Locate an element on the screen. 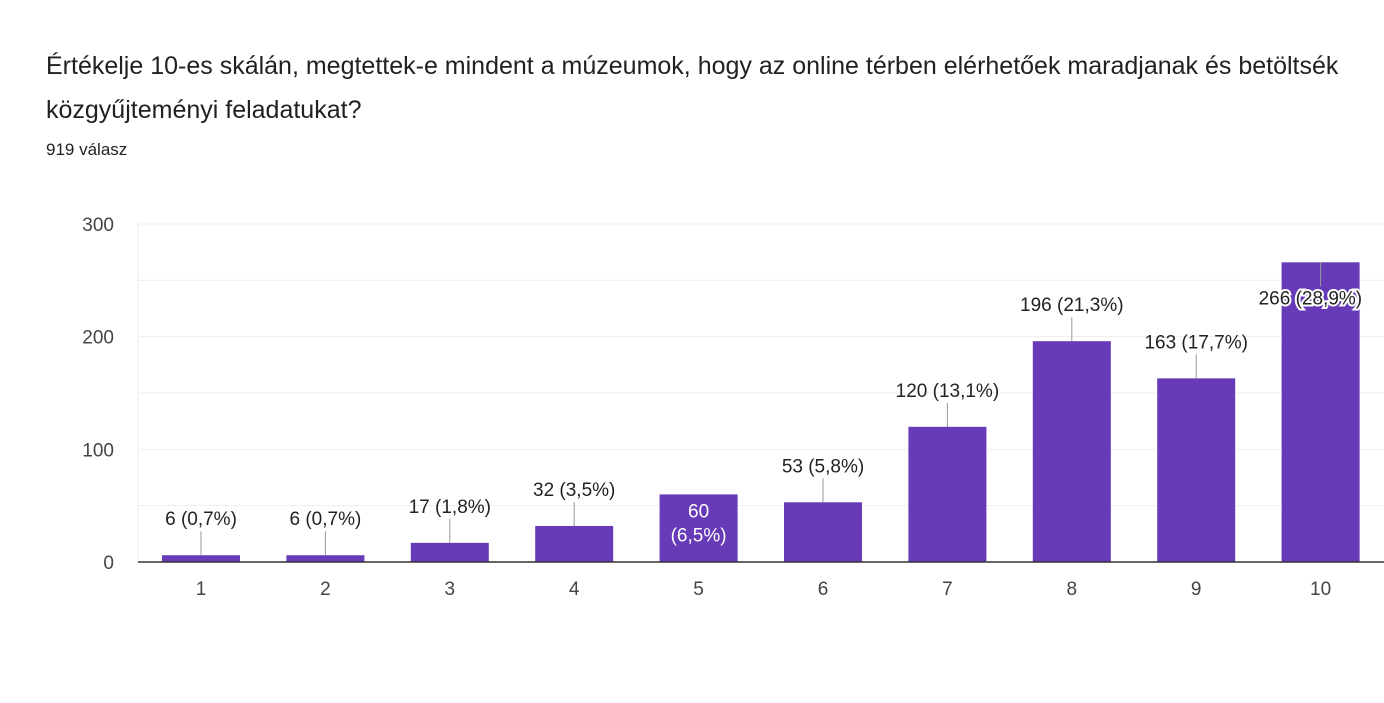 The image size is (1384, 703). x-tick-label: 1 is located at coordinates (201, 589).